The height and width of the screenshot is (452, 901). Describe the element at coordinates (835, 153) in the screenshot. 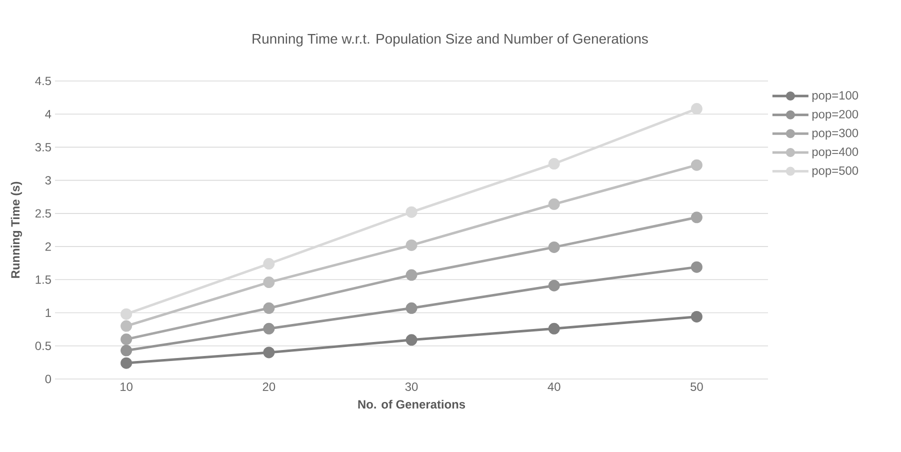

I see `legend-label: pop=400` at that location.